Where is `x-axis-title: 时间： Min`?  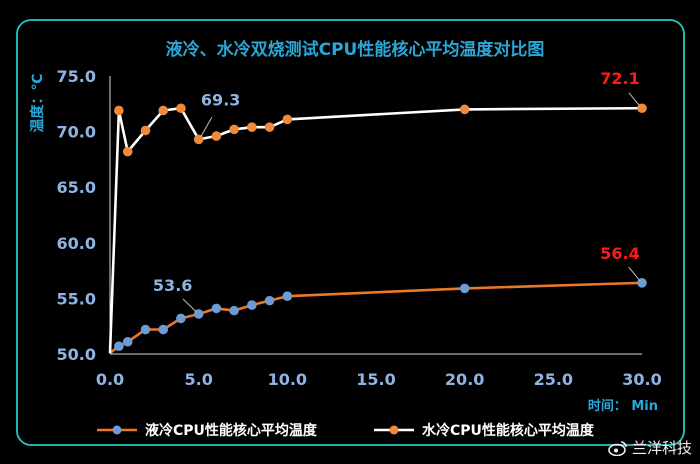
x-axis-title: 时间： Min is located at coordinates (623, 406).